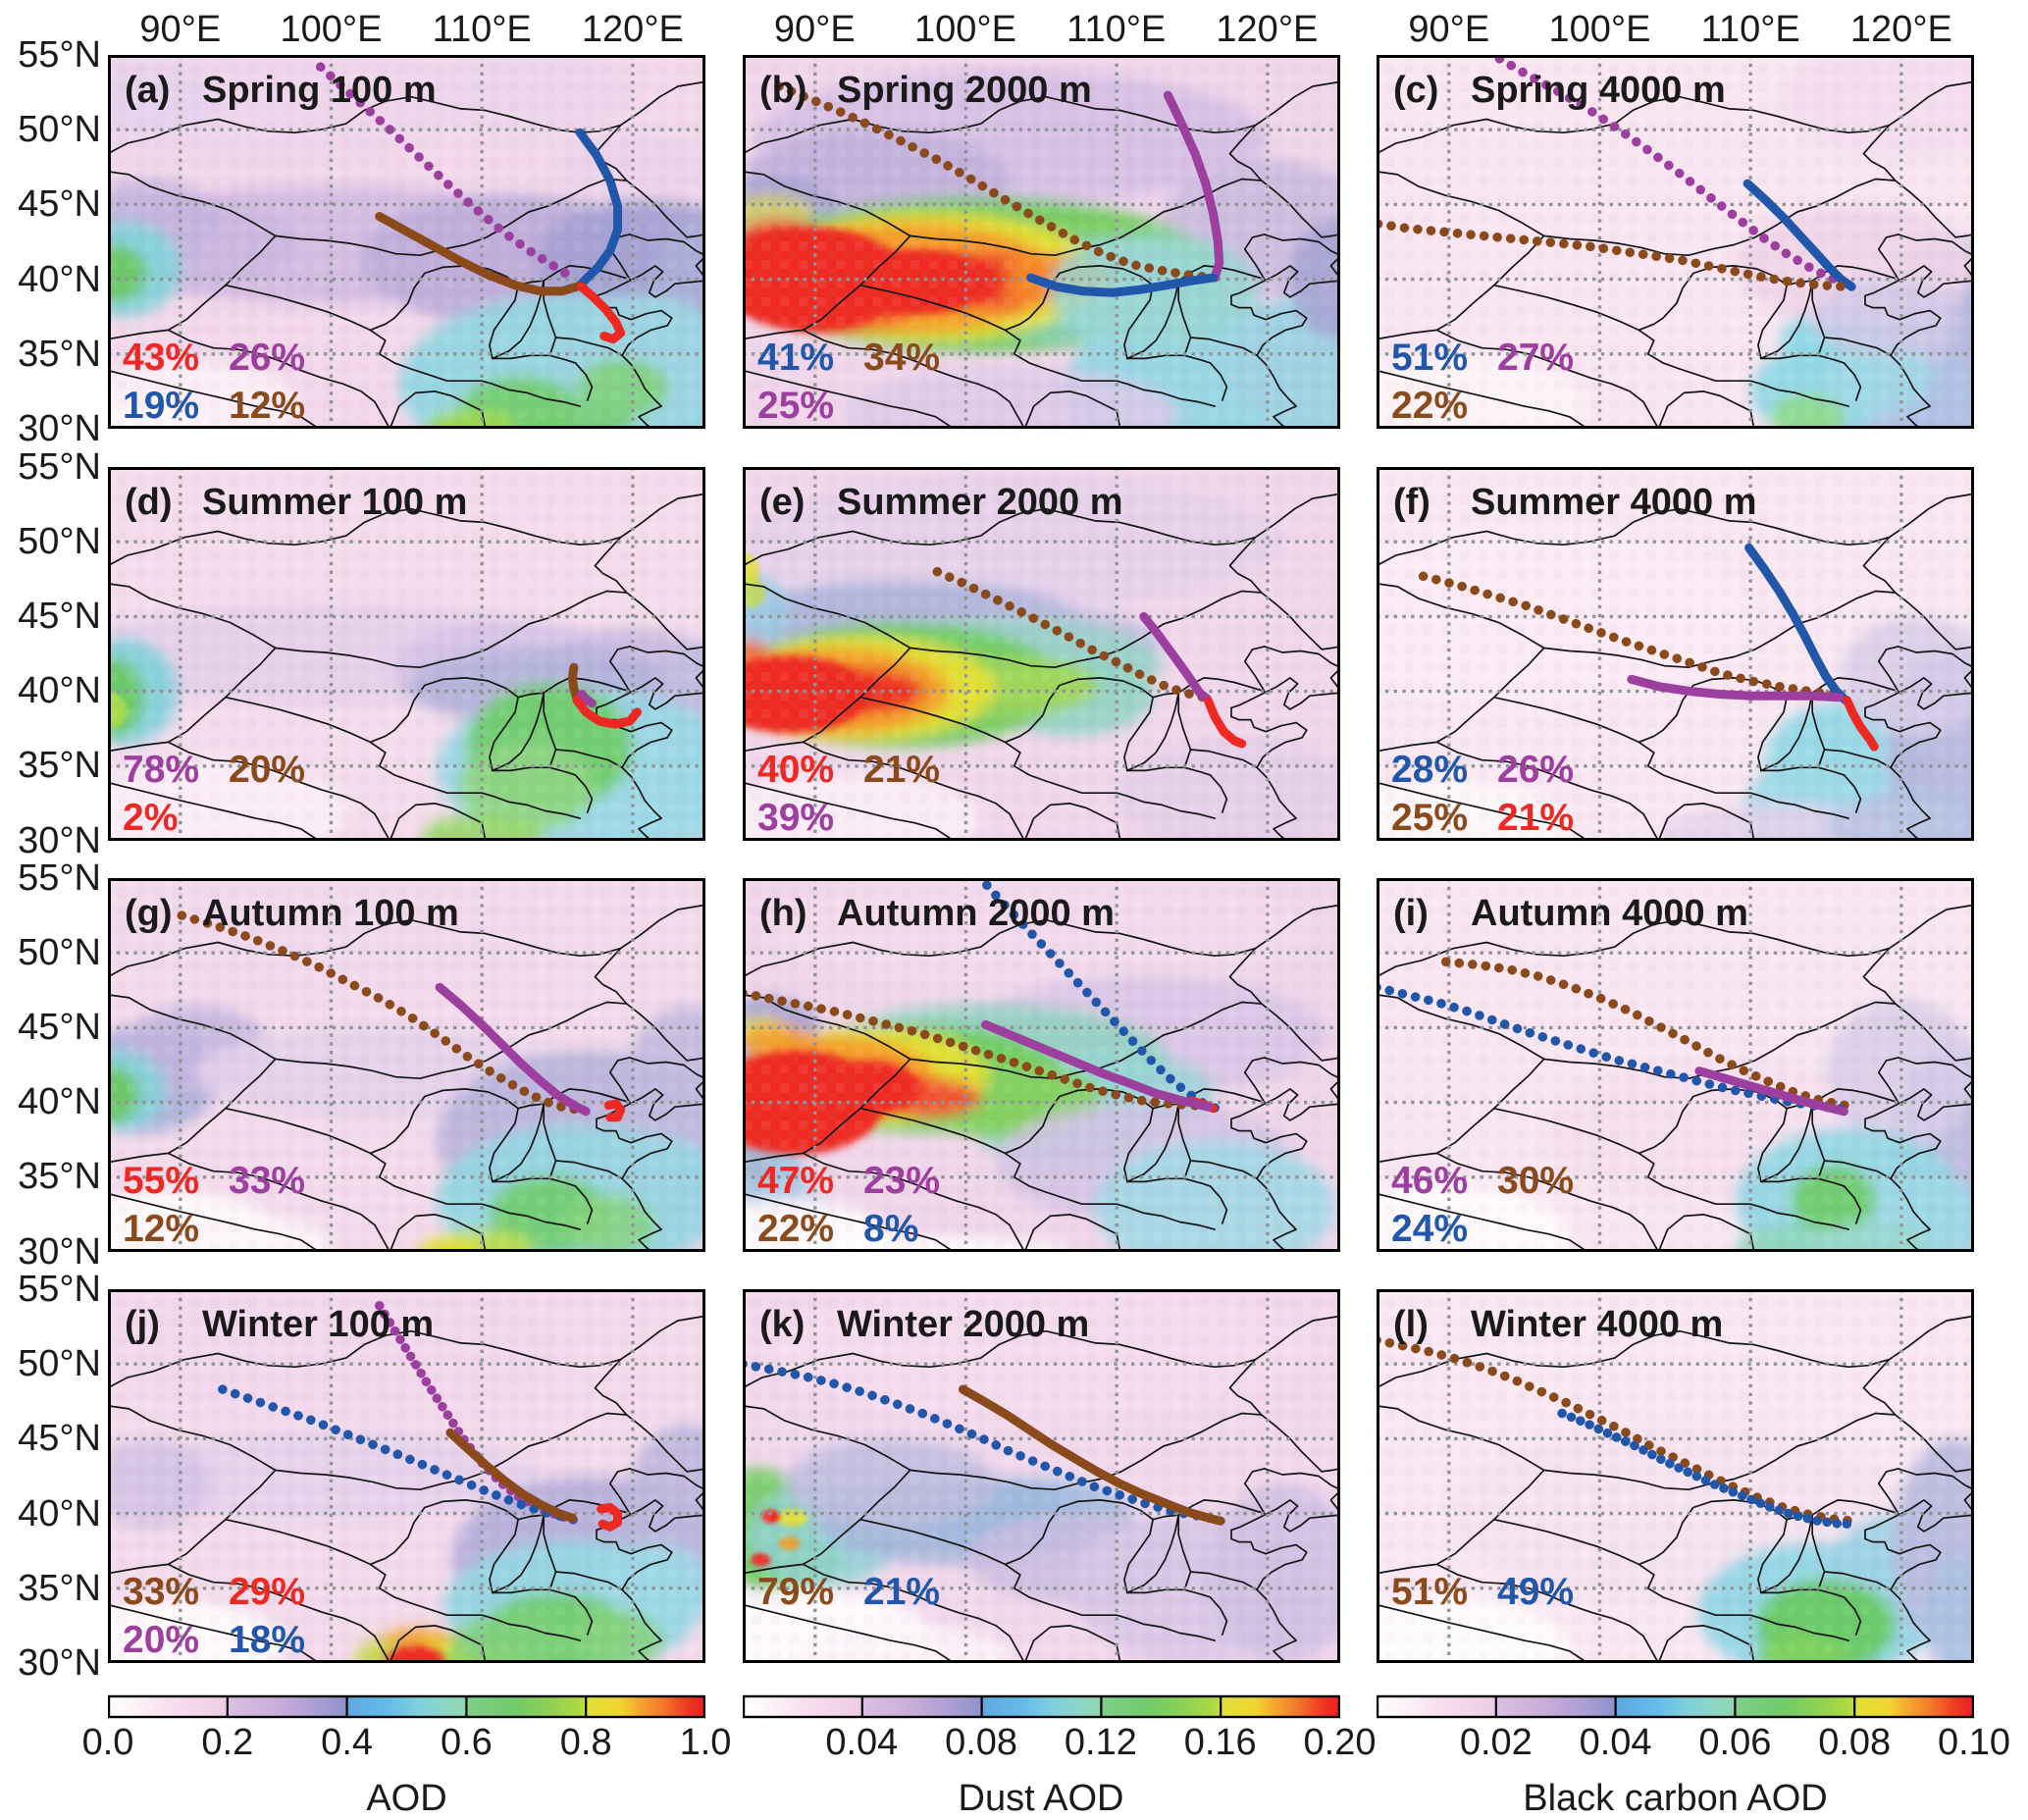 Image resolution: width=2028 pixels, height=1820 pixels. What do you see at coordinates (1614, 502) in the screenshot?
I see `svg-text: Summer 4000 m` at bounding box center [1614, 502].